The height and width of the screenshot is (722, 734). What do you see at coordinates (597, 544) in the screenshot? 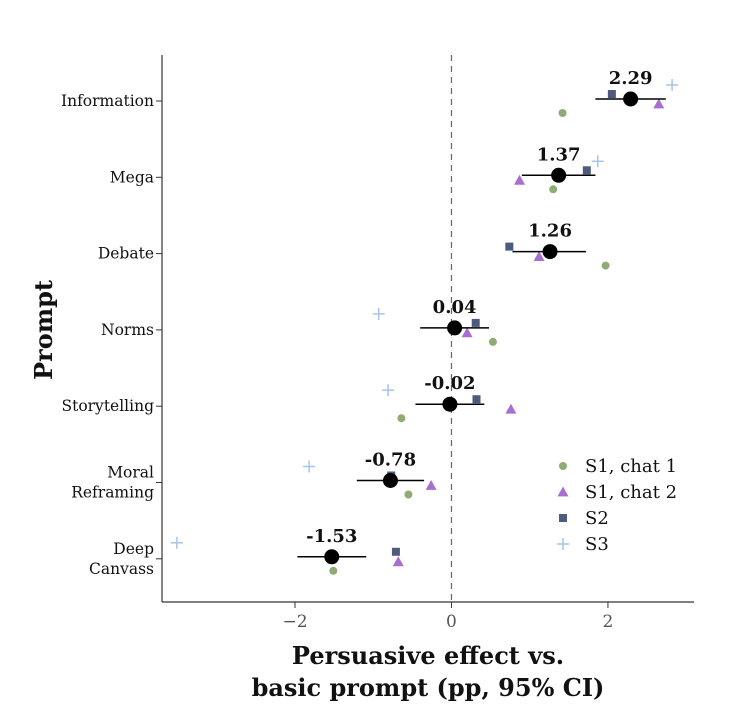
I see `legend-label: S3` at bounding box center [597, 544].